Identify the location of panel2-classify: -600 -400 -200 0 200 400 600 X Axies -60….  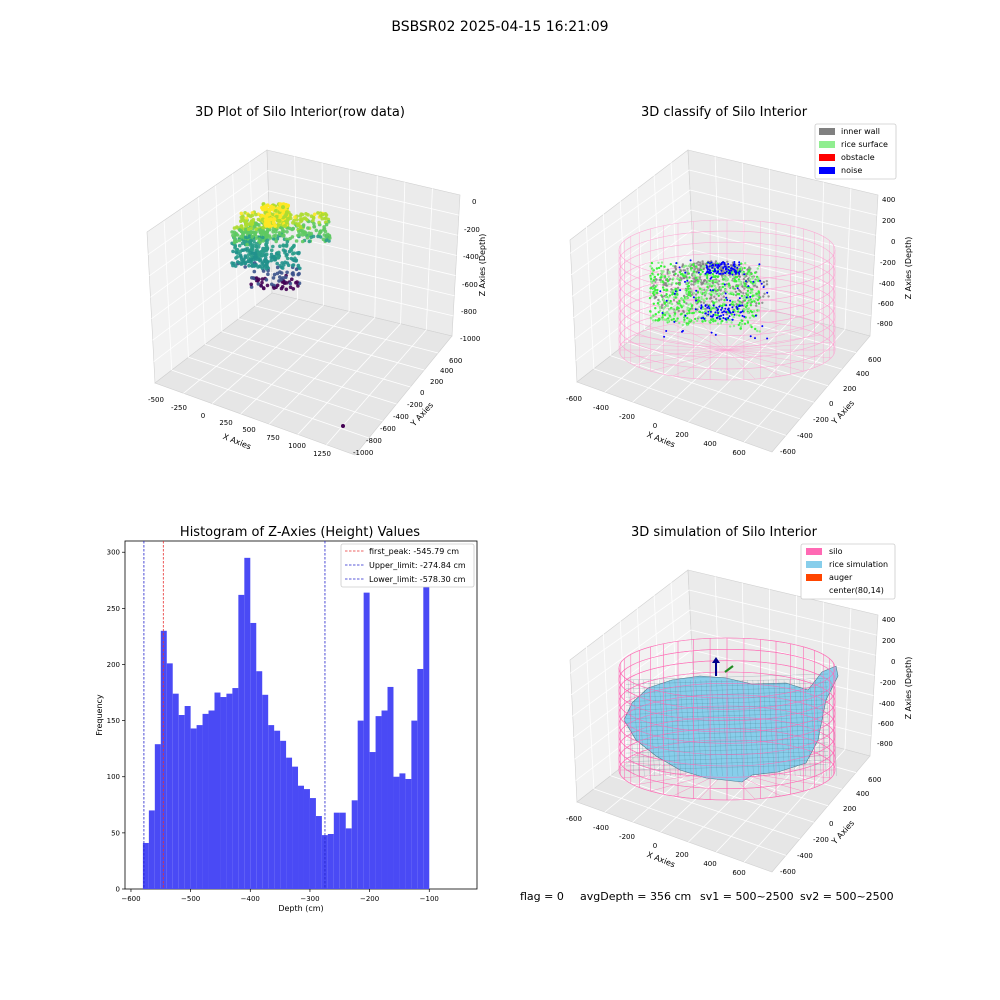
(739, 290).